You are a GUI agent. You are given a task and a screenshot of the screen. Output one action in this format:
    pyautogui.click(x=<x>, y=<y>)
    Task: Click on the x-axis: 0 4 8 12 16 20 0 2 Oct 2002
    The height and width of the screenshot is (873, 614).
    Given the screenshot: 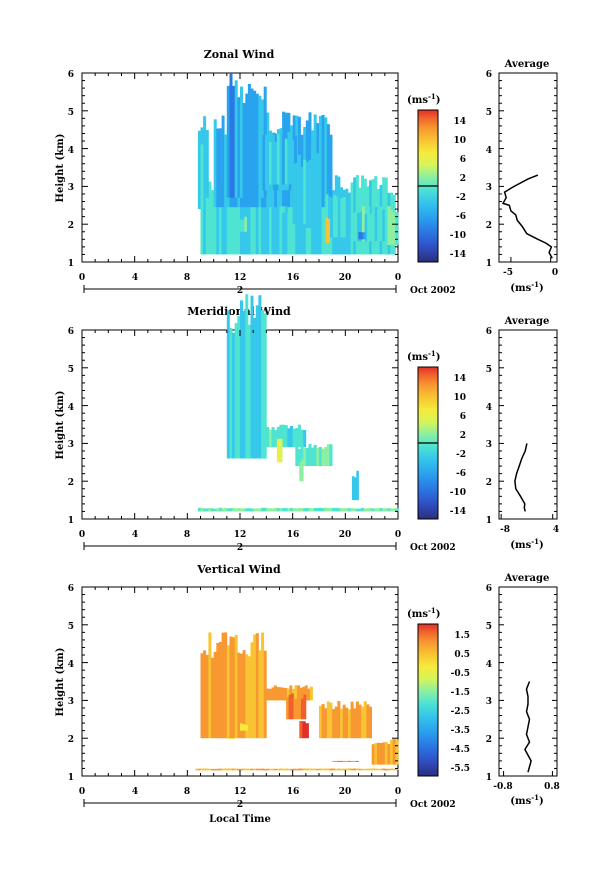 What is the action you would take?
    pyautogui.click(x=267, y=541)
    